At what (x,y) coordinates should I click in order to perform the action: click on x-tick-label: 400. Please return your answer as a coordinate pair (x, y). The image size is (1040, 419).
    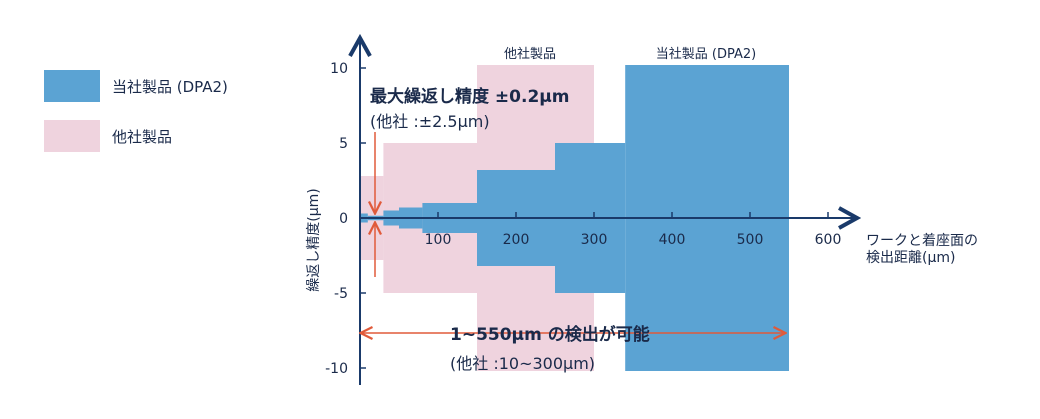
    Looking at the image, I should click on (672, 240).